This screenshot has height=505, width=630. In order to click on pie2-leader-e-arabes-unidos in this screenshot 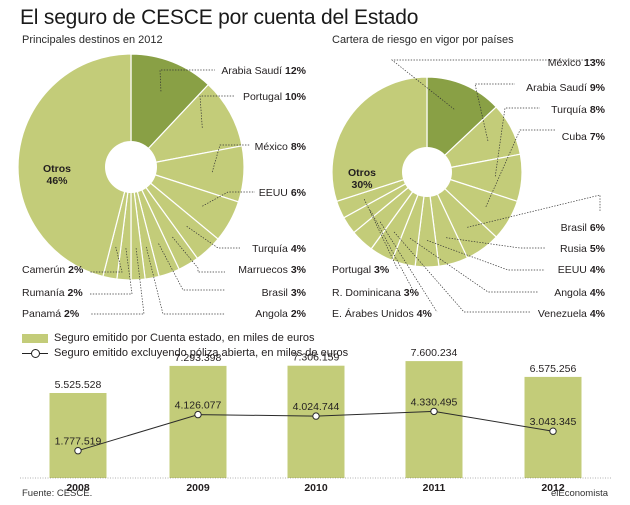, I will do `click(408, 267)`.